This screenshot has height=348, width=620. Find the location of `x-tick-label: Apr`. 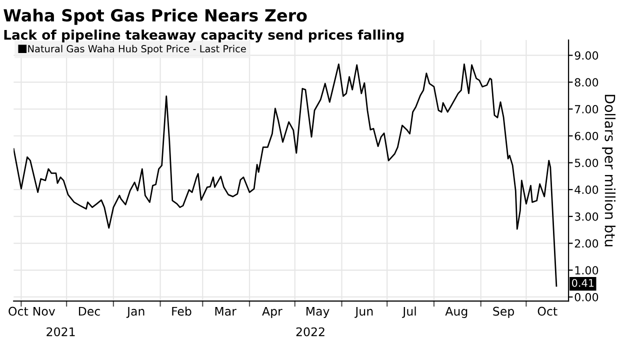

x-tick-label: Apr is located at coordinates (272, 312).